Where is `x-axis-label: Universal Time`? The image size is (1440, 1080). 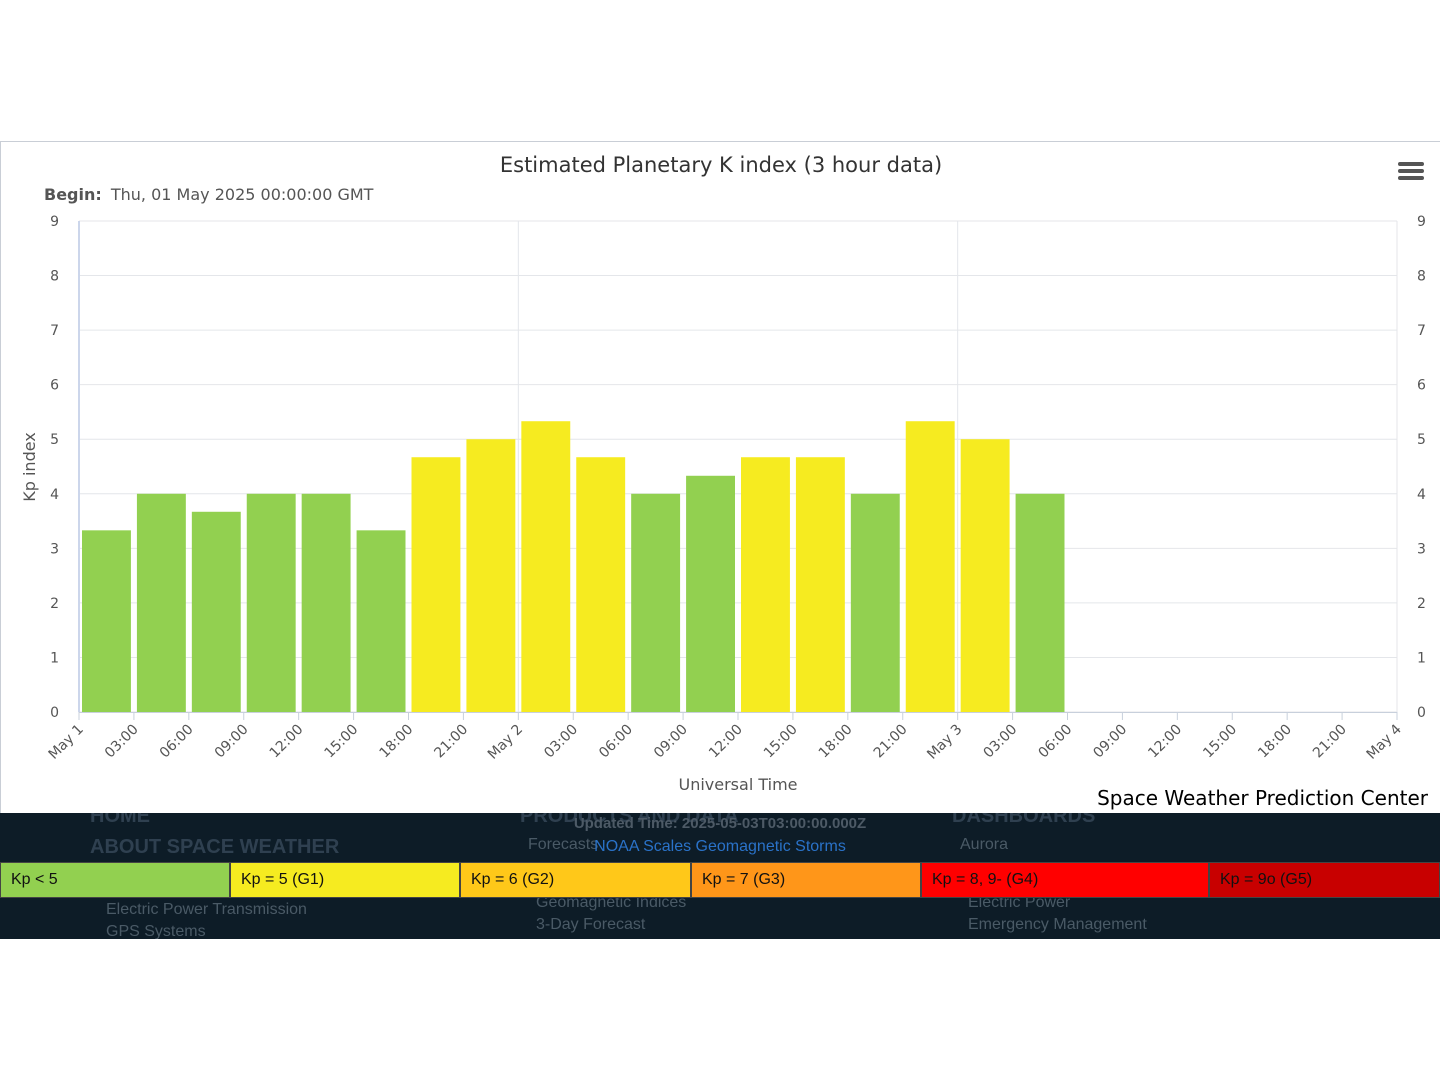
x-axis-label: Universal Time is located at coordinates (737, 784).